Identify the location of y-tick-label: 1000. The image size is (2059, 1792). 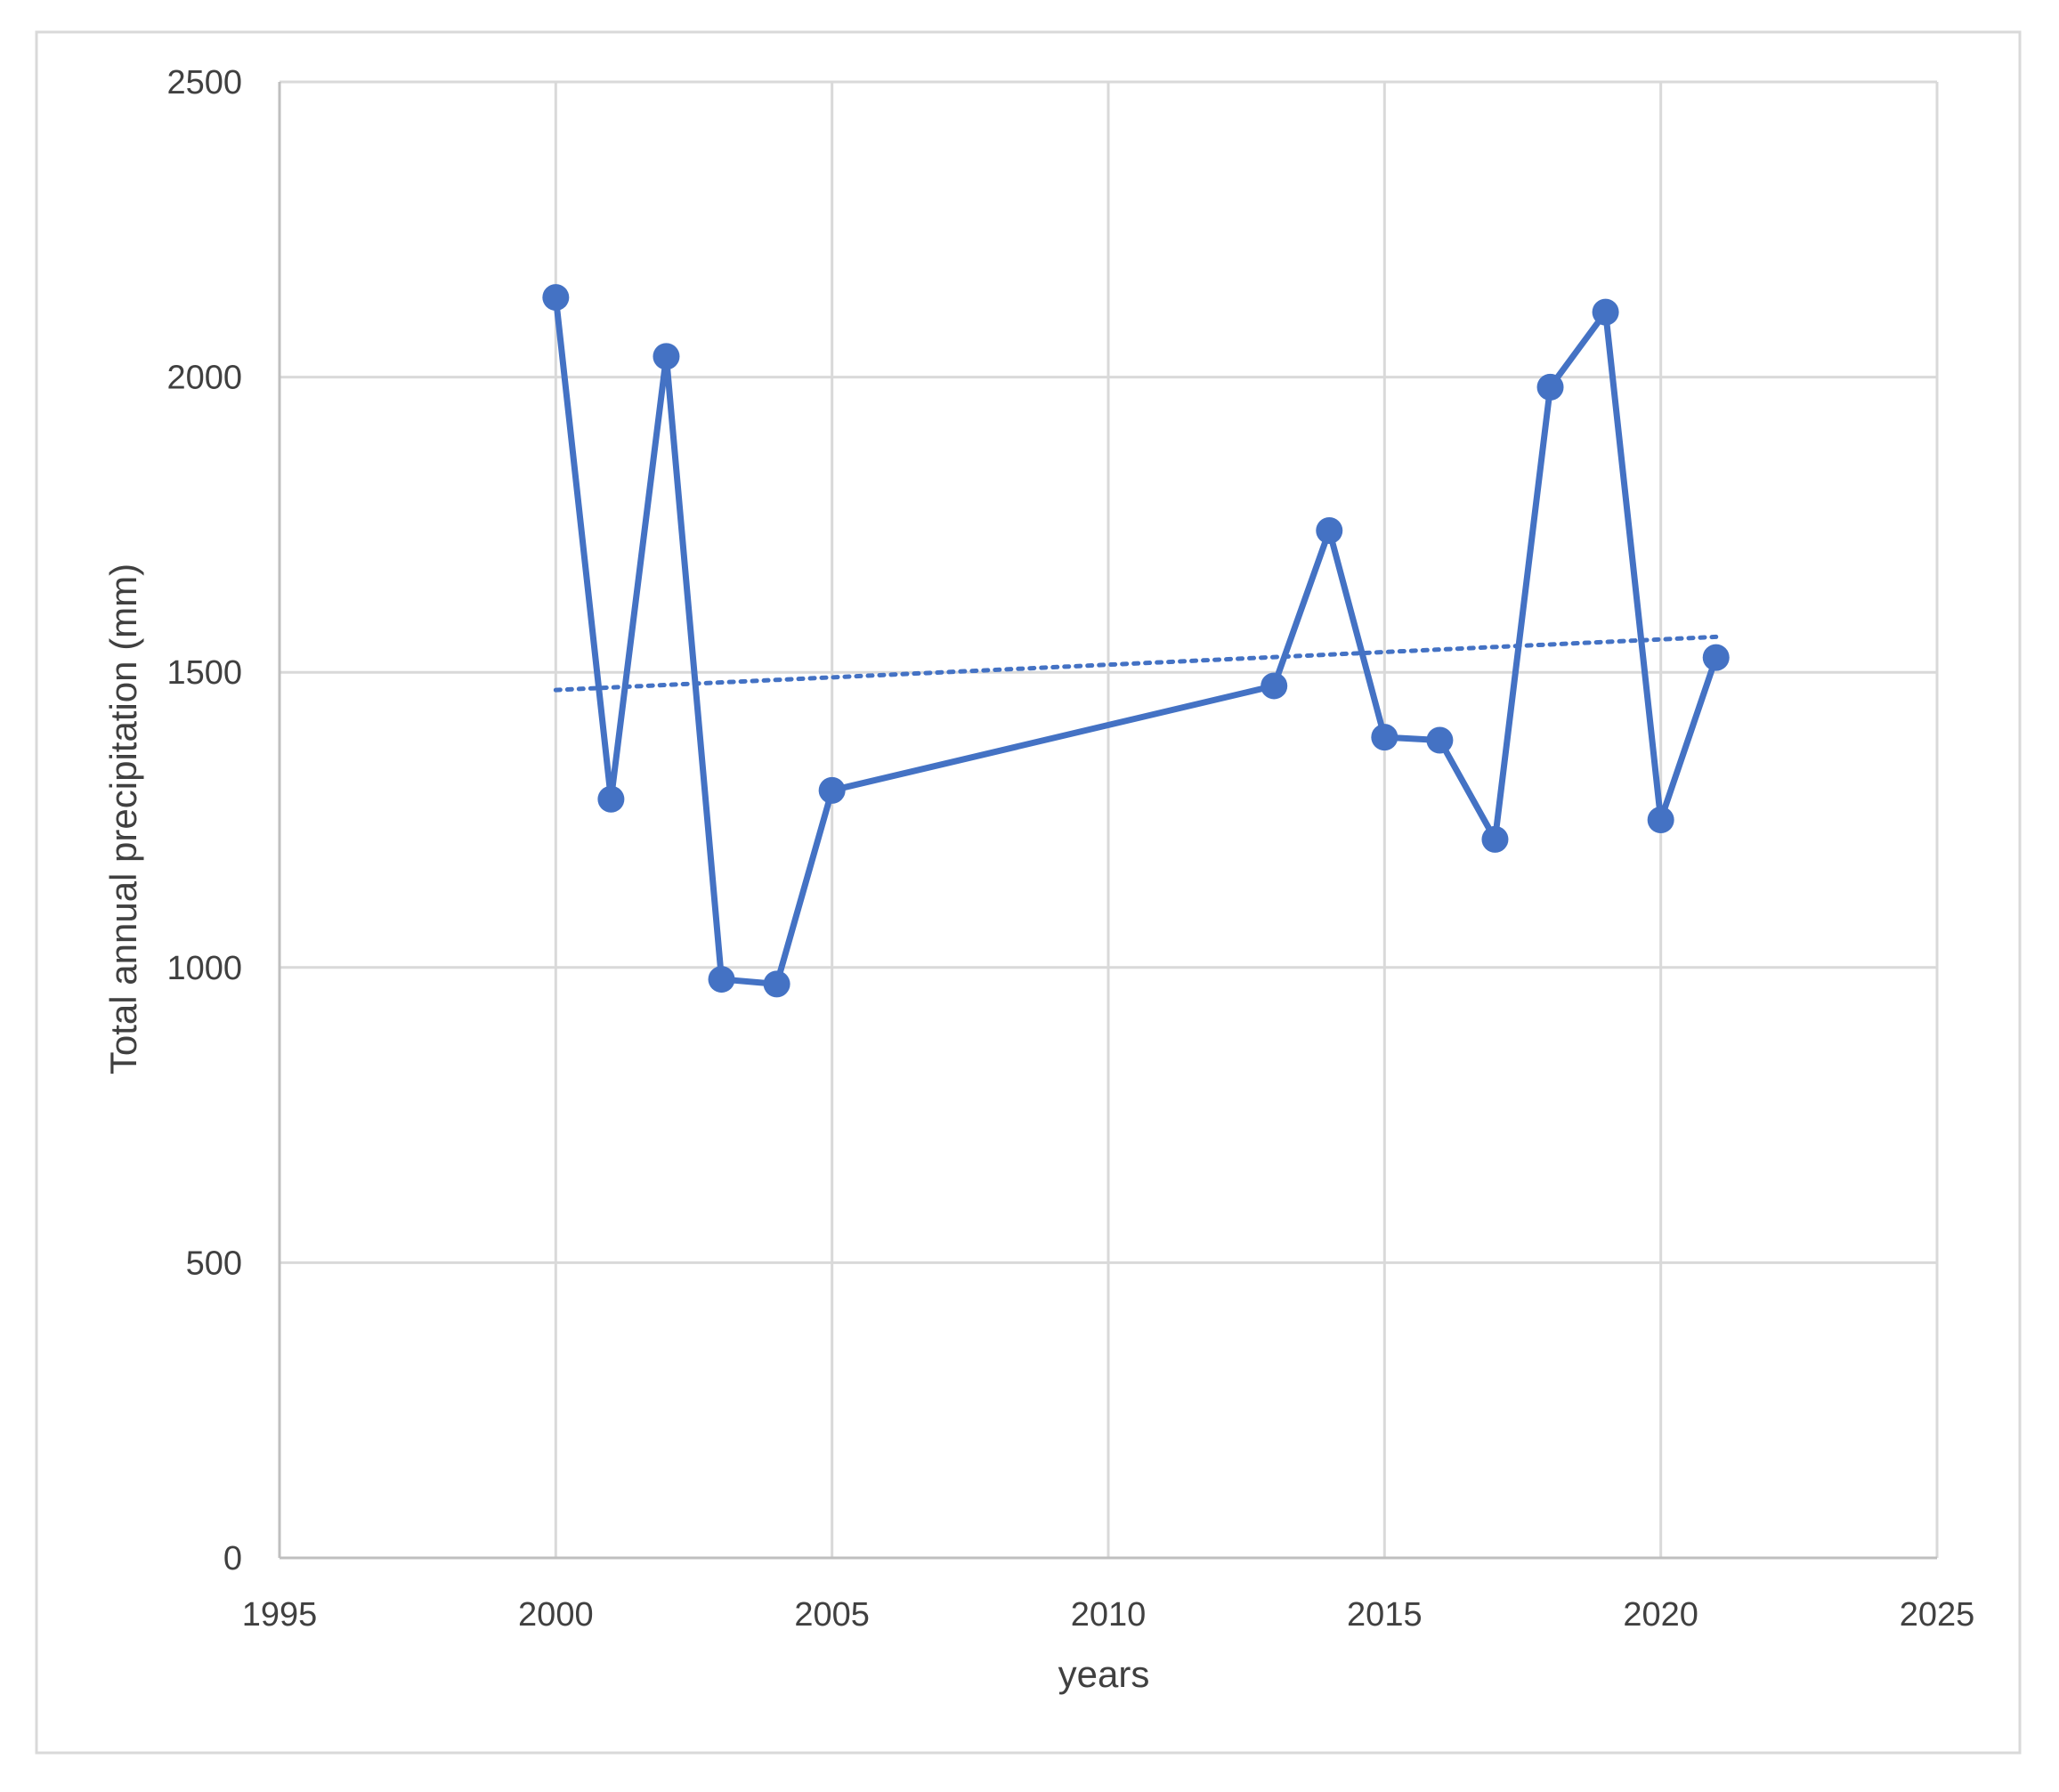
(204, 968).